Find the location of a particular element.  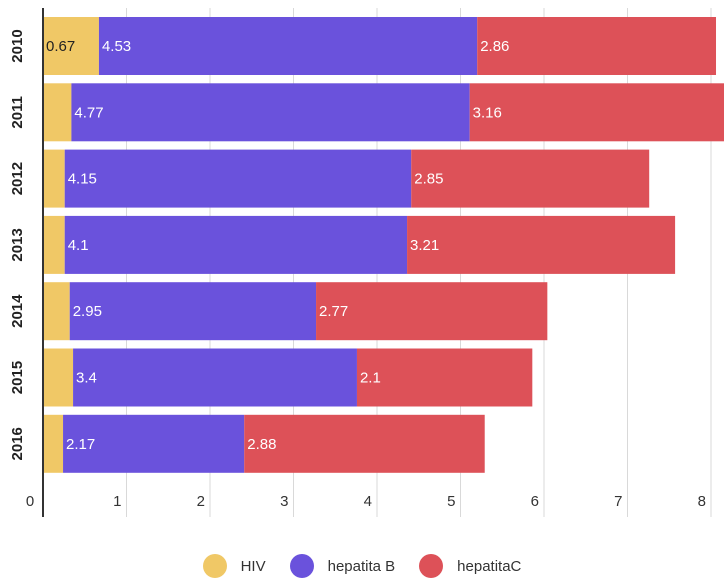

legend-label: hepatita B is located at coordinates (361, 566).